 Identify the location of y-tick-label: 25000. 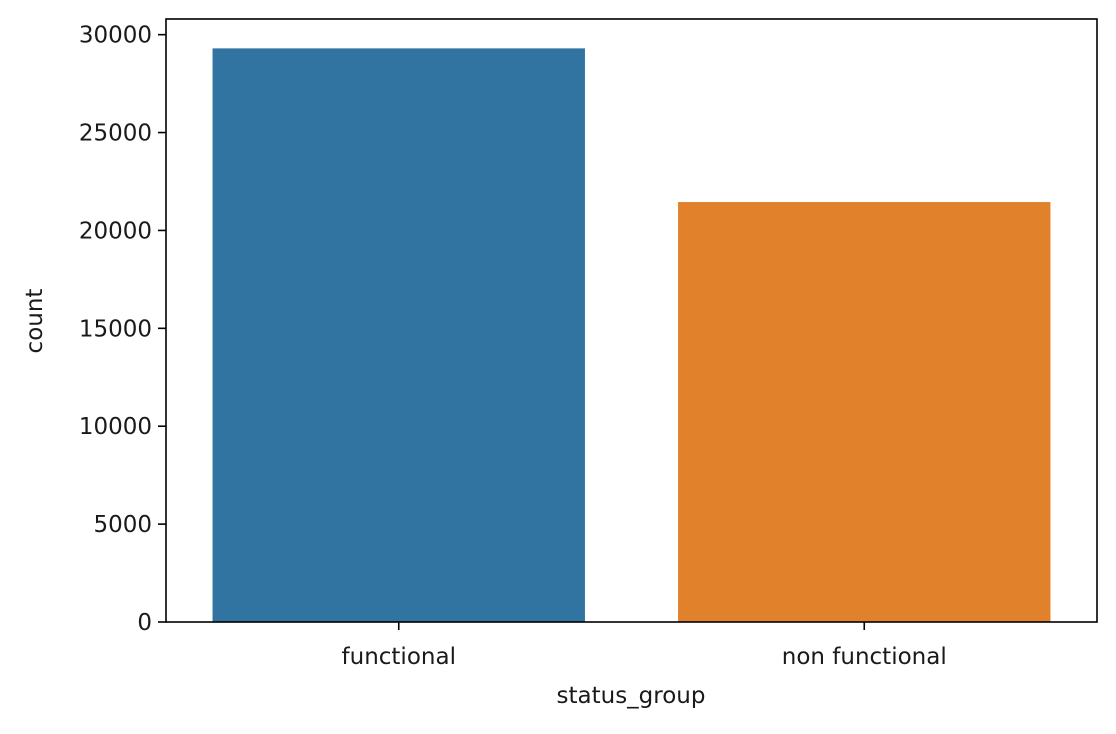
(115, 134).